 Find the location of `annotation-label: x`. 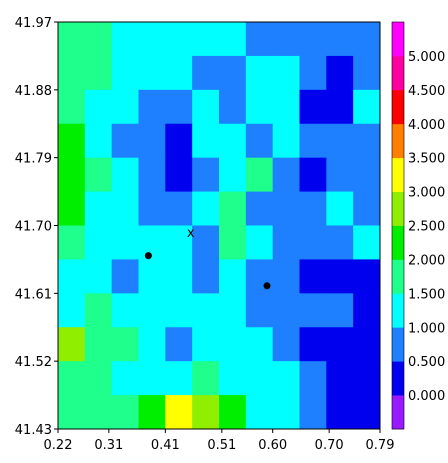

annotation-label: x is located at coordinates (191, 233).